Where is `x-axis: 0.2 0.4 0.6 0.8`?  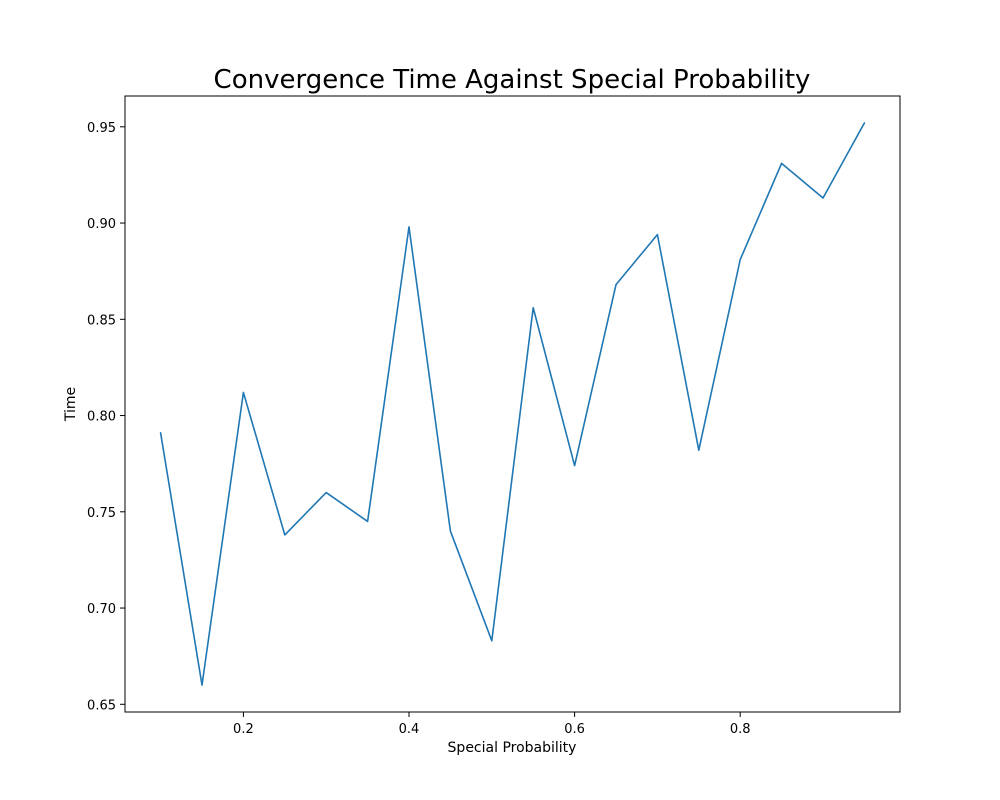 x-axis: 0.2 0.4 0.6 0.8 is located at coordinates (492, 724).